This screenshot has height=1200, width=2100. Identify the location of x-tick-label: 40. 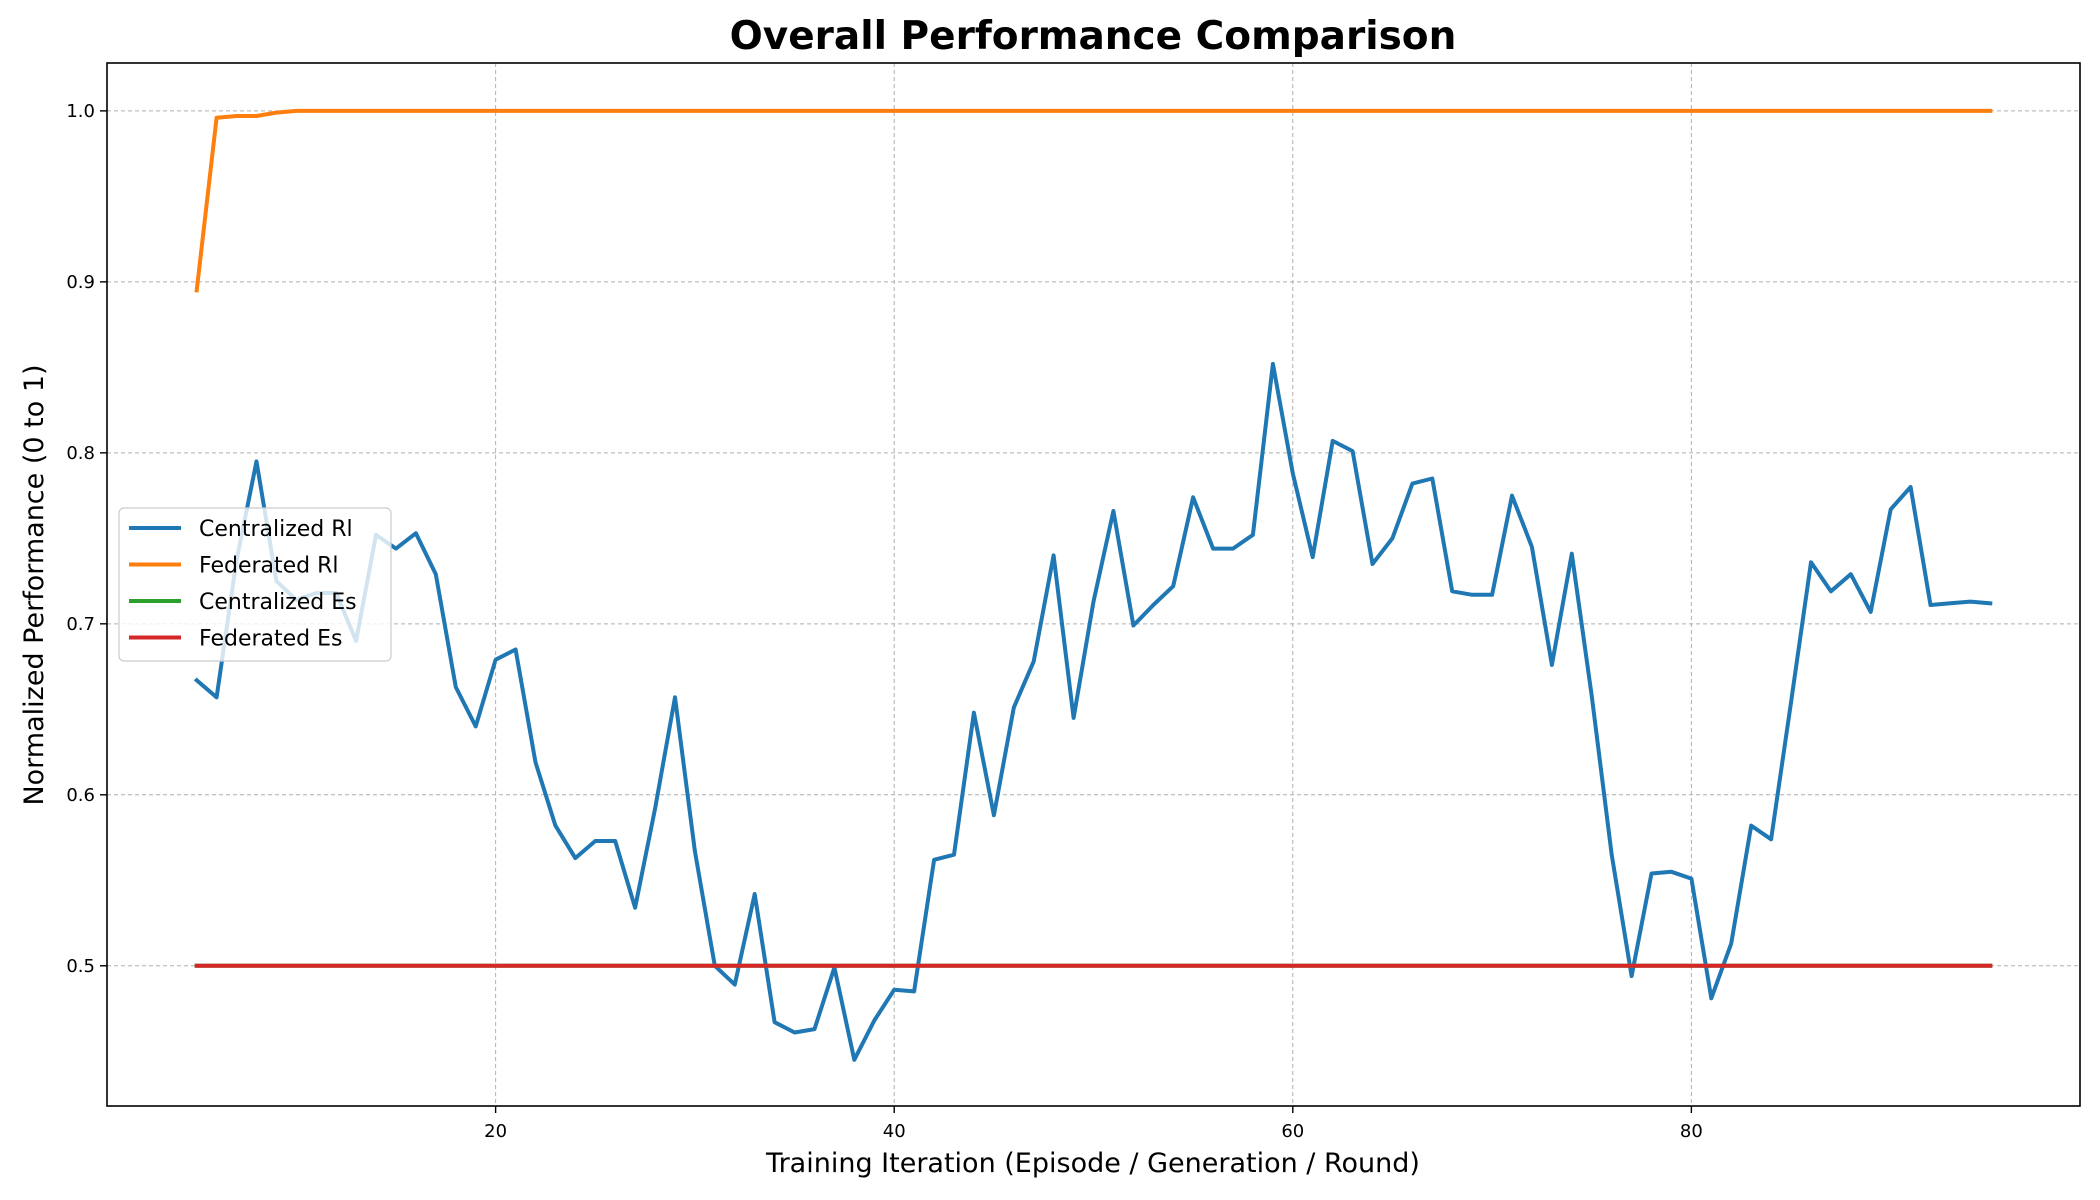
(894, 1131).